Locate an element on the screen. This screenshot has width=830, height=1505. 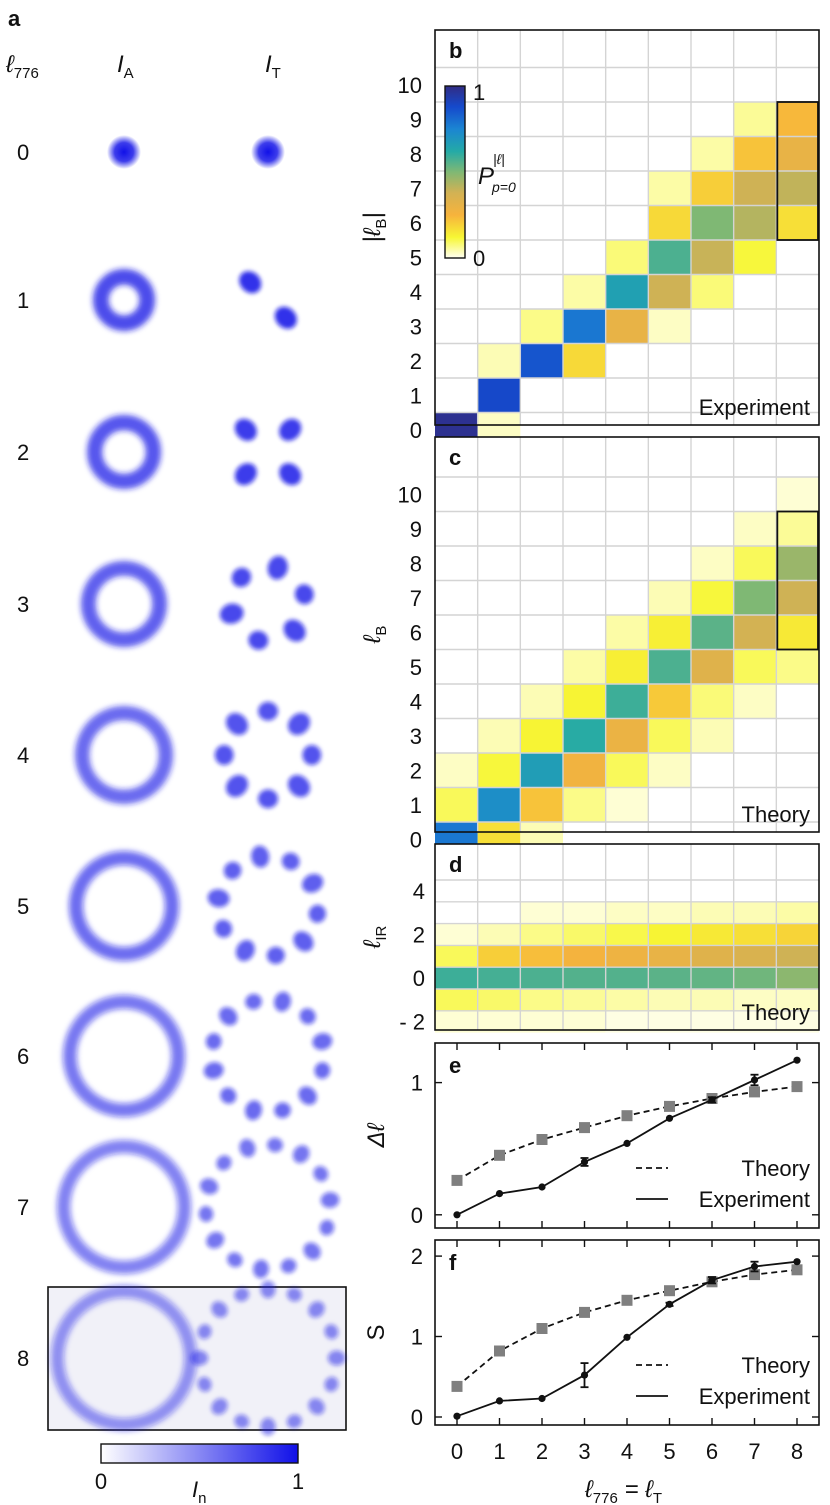
x-tick-label: 2 is located at coordinates (542, 1451).